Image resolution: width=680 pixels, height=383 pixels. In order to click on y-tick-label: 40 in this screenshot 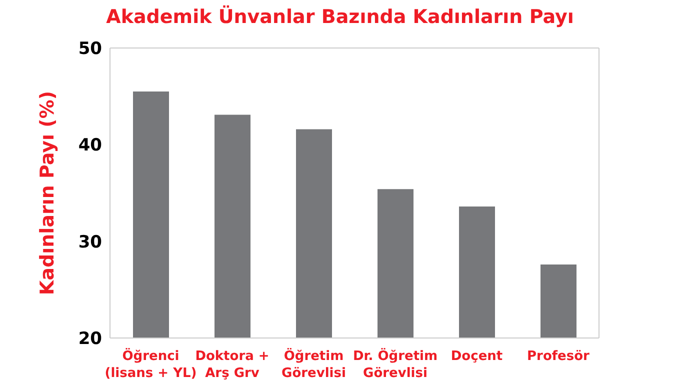, I will do `click(90, 146)`.